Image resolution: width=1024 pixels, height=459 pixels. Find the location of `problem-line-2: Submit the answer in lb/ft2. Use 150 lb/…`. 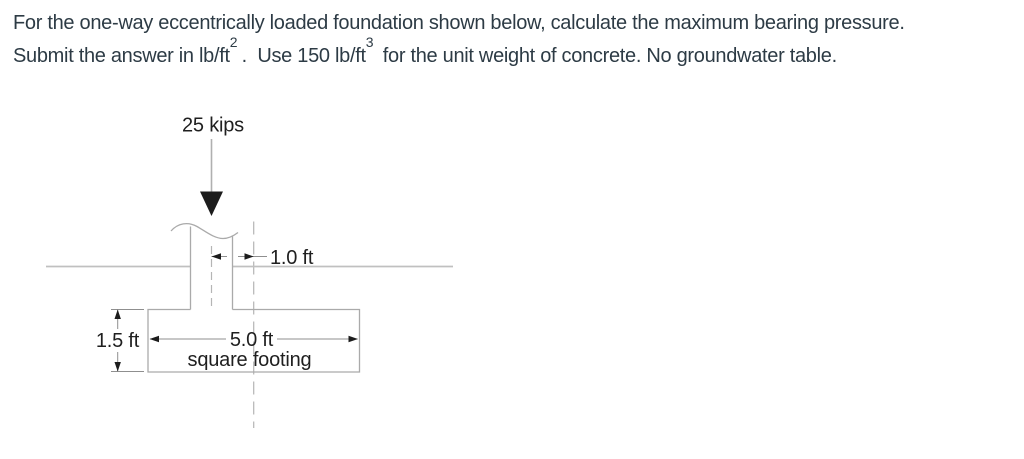

problem-line-2: Submit the answer in lb/ft2. Use 150 lb/… is located at coordinates (459, 54).